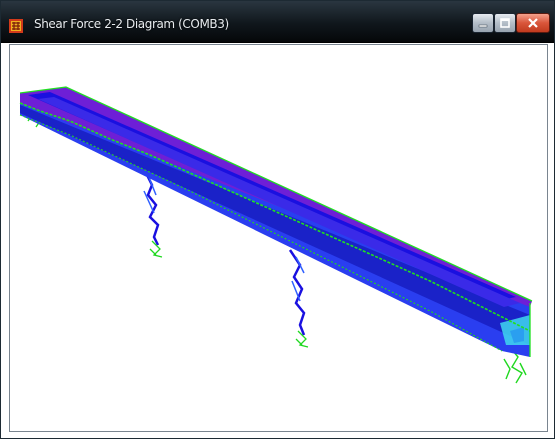 The image size is (557, 441). Describe the element at coordinates (483, 23) in the screenshot. I see `minimize-button` at that location.